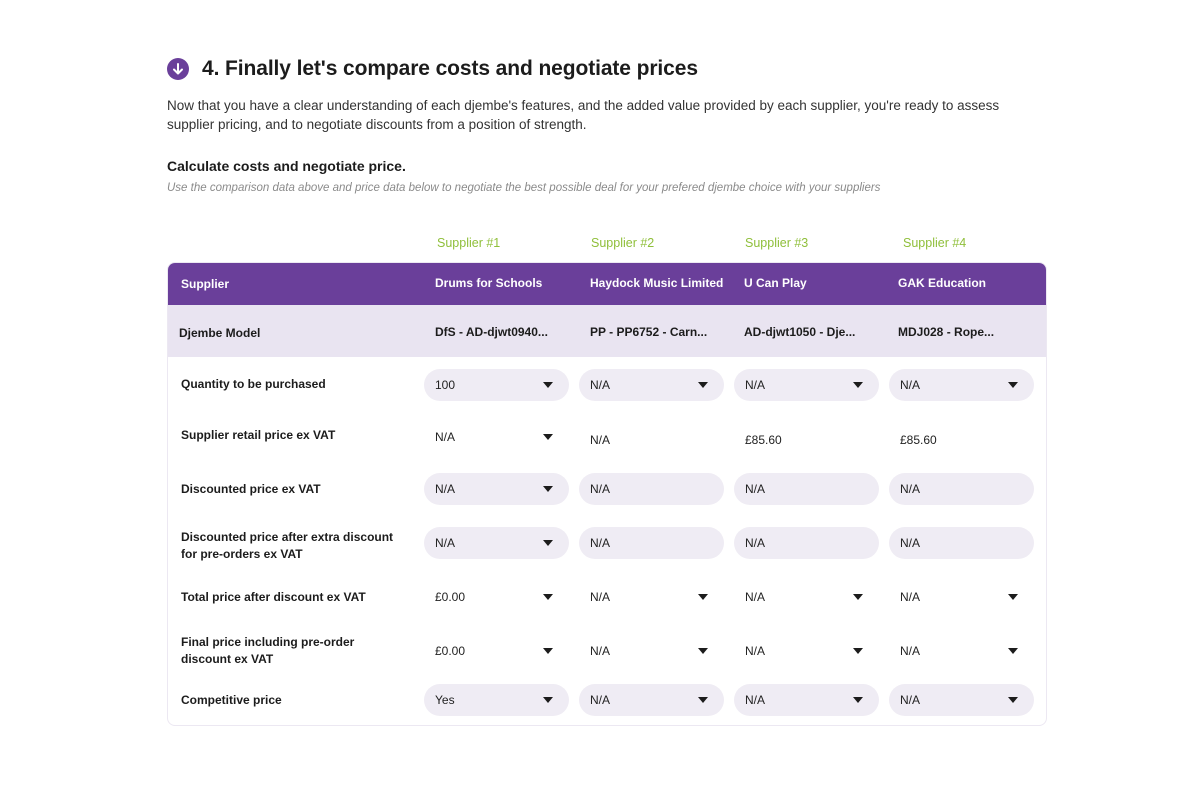  Describe the element at coordinates (806, 385) in the screenshot. I see `quantity-select-3: N/A` at that location.